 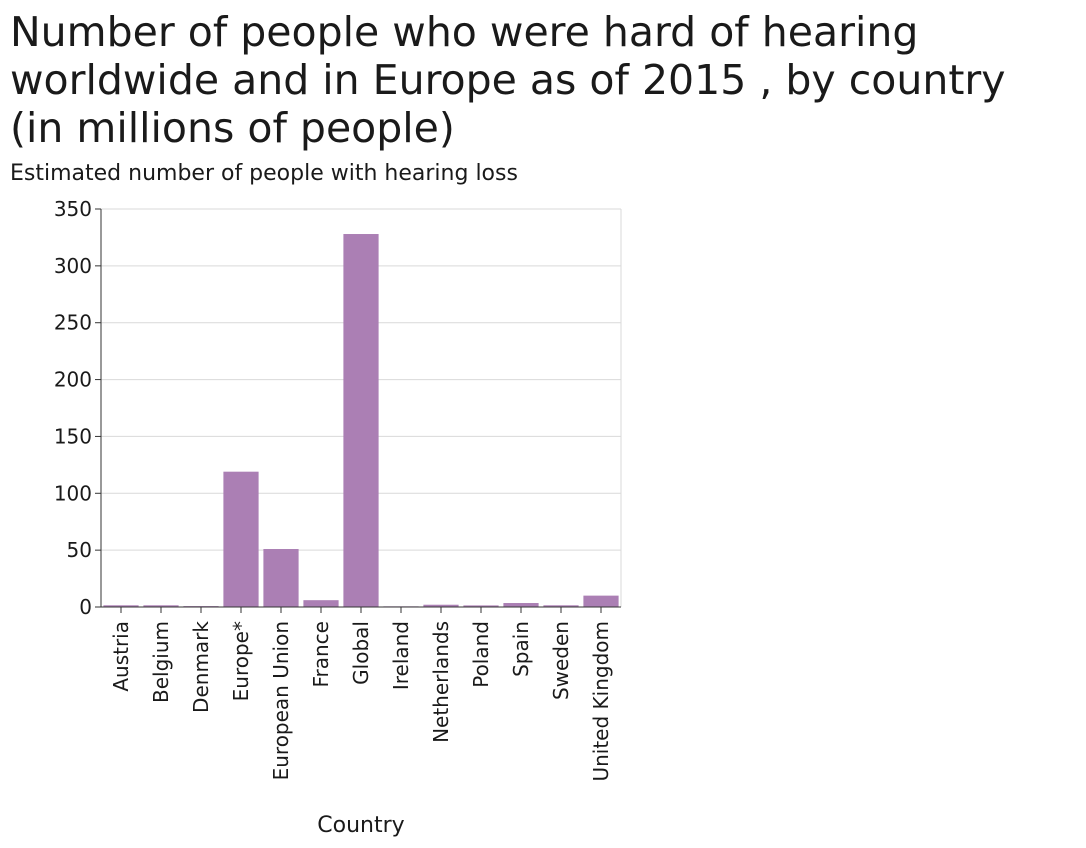 I want to click on y-tick-label: 300, so click(x=73, y=266).